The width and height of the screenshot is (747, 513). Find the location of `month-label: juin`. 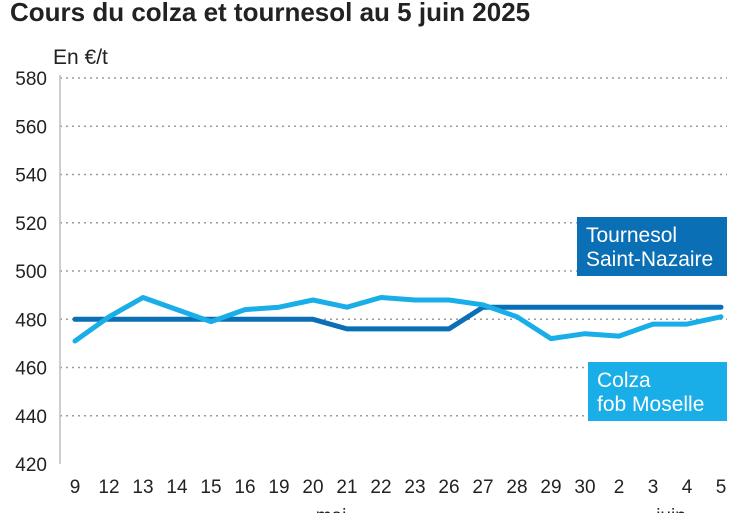

month-label: juin is located at coordinates (670, 509).